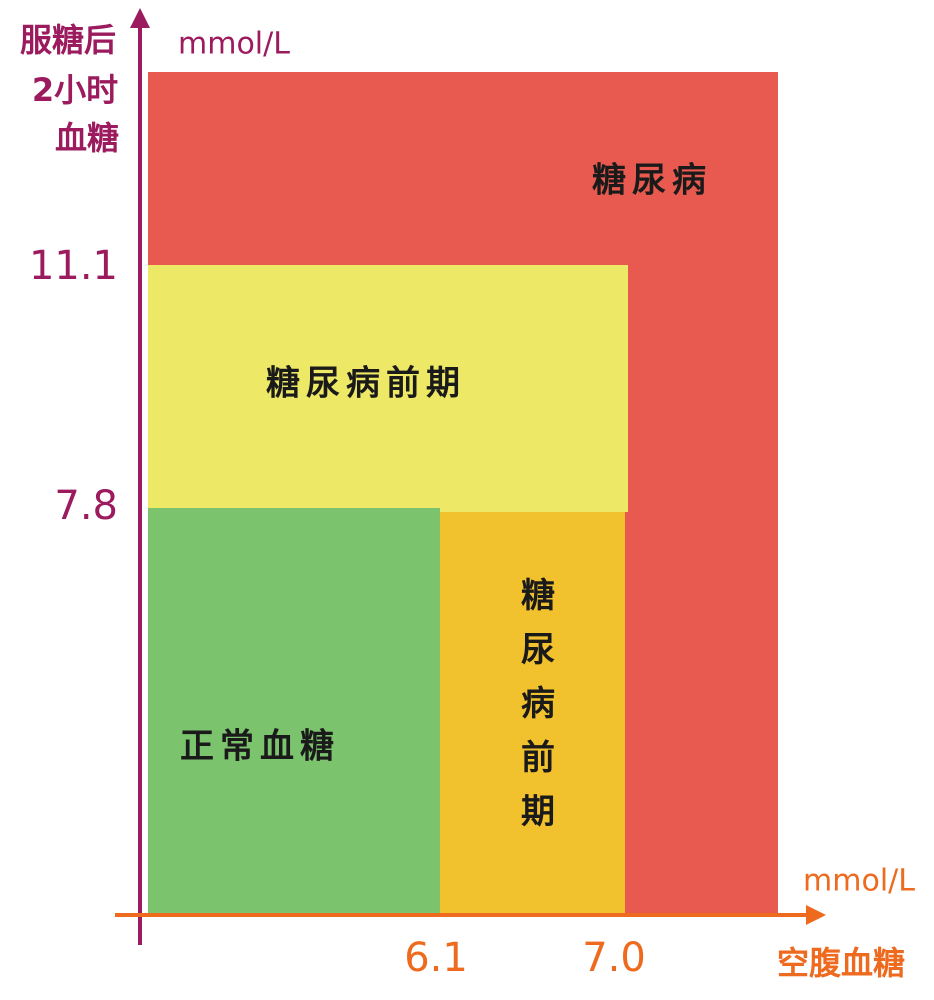 This screenshot has width=934, height=1000. I want to click on region-label: 正常血糖, so click(260, 747).